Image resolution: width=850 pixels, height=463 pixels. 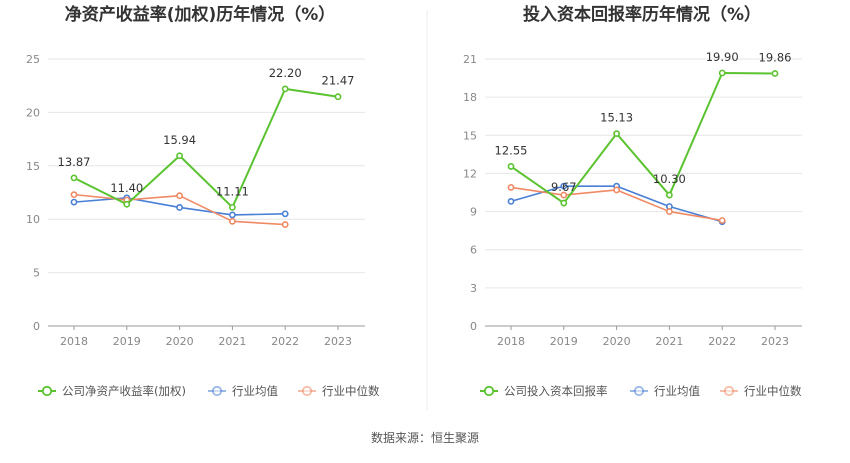 I want to click on y-tick-label: 25, so click(x=33, y=59).